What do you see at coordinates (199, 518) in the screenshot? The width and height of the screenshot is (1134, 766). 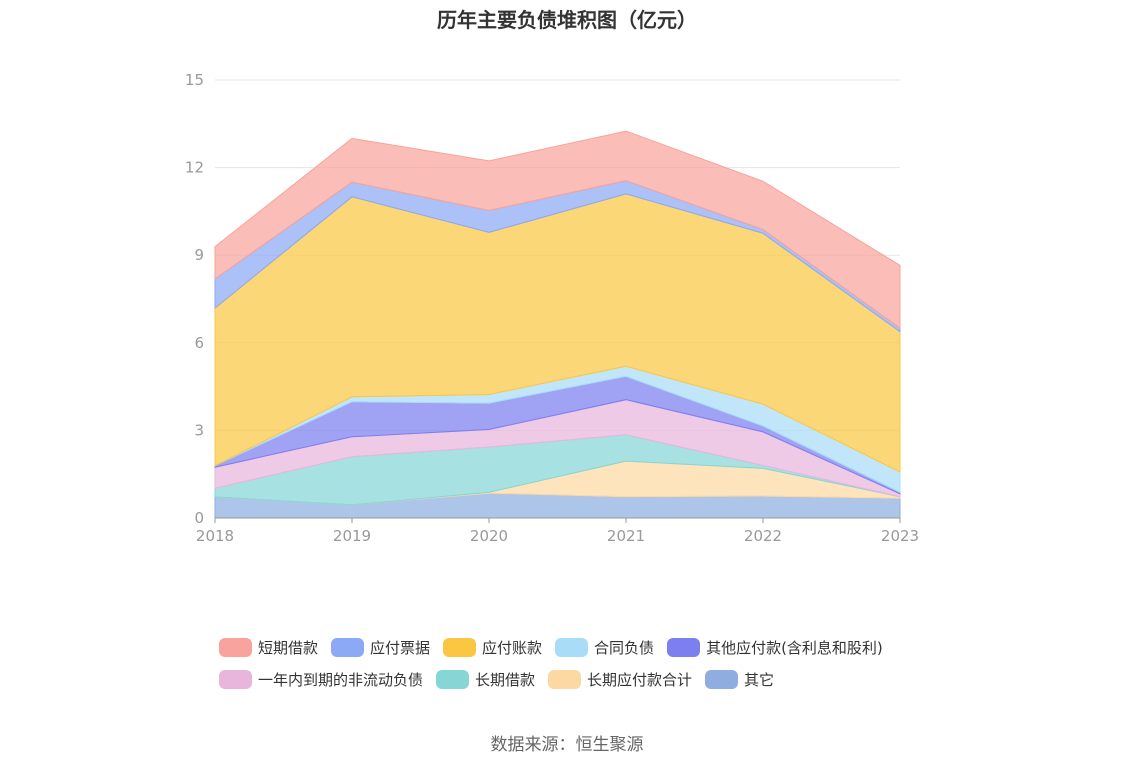 I see `y-tick-label: 0` at bounding box center [199, 518].